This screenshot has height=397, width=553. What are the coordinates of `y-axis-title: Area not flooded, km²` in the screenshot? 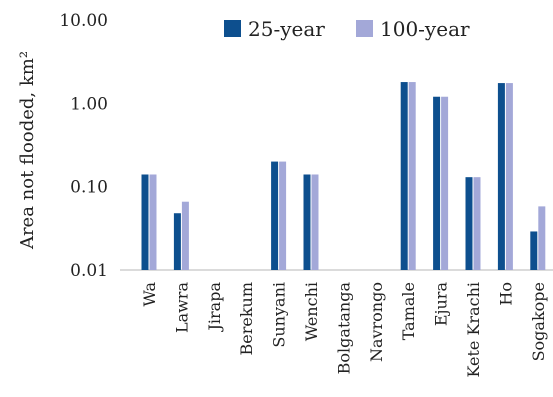 It's located at (27, 150).